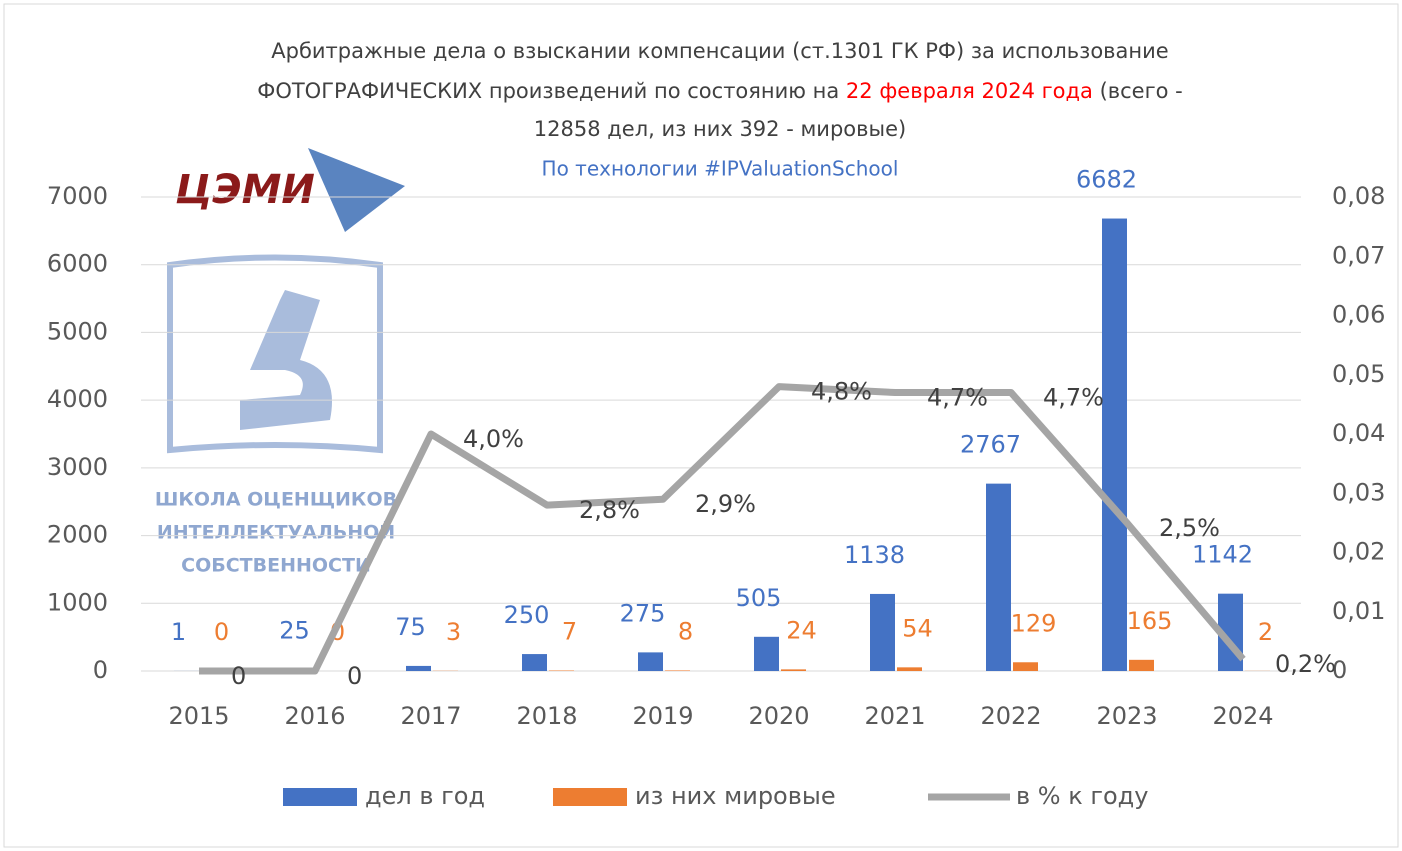 The height and width of the screenshot is (851, 1402). I want to click on data-label: 1138, so click(874, 555).